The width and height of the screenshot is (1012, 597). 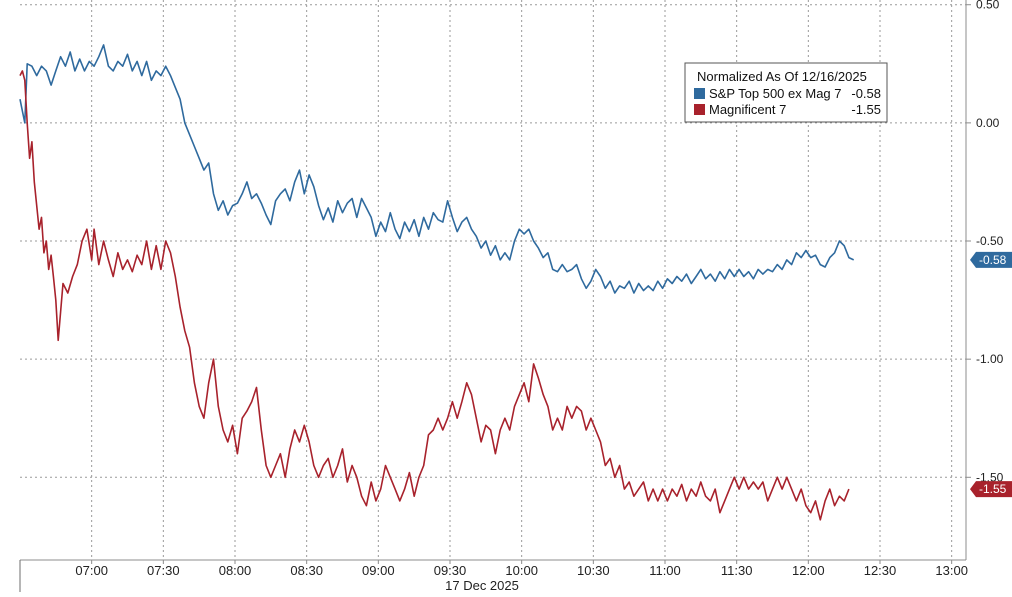 What do you see at coordinates (450, 570) in the screenshot?
I see `x-tick-label: 09:30` at bounding box center [450, 570].